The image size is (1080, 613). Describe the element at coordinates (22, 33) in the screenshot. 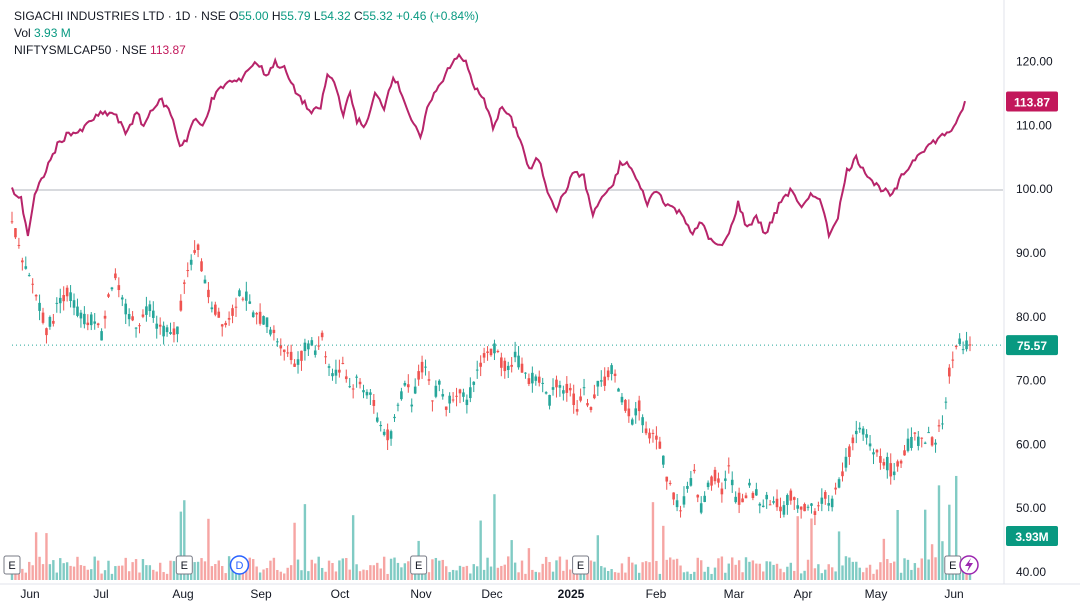

I see `volume-label: Vol` at that location.